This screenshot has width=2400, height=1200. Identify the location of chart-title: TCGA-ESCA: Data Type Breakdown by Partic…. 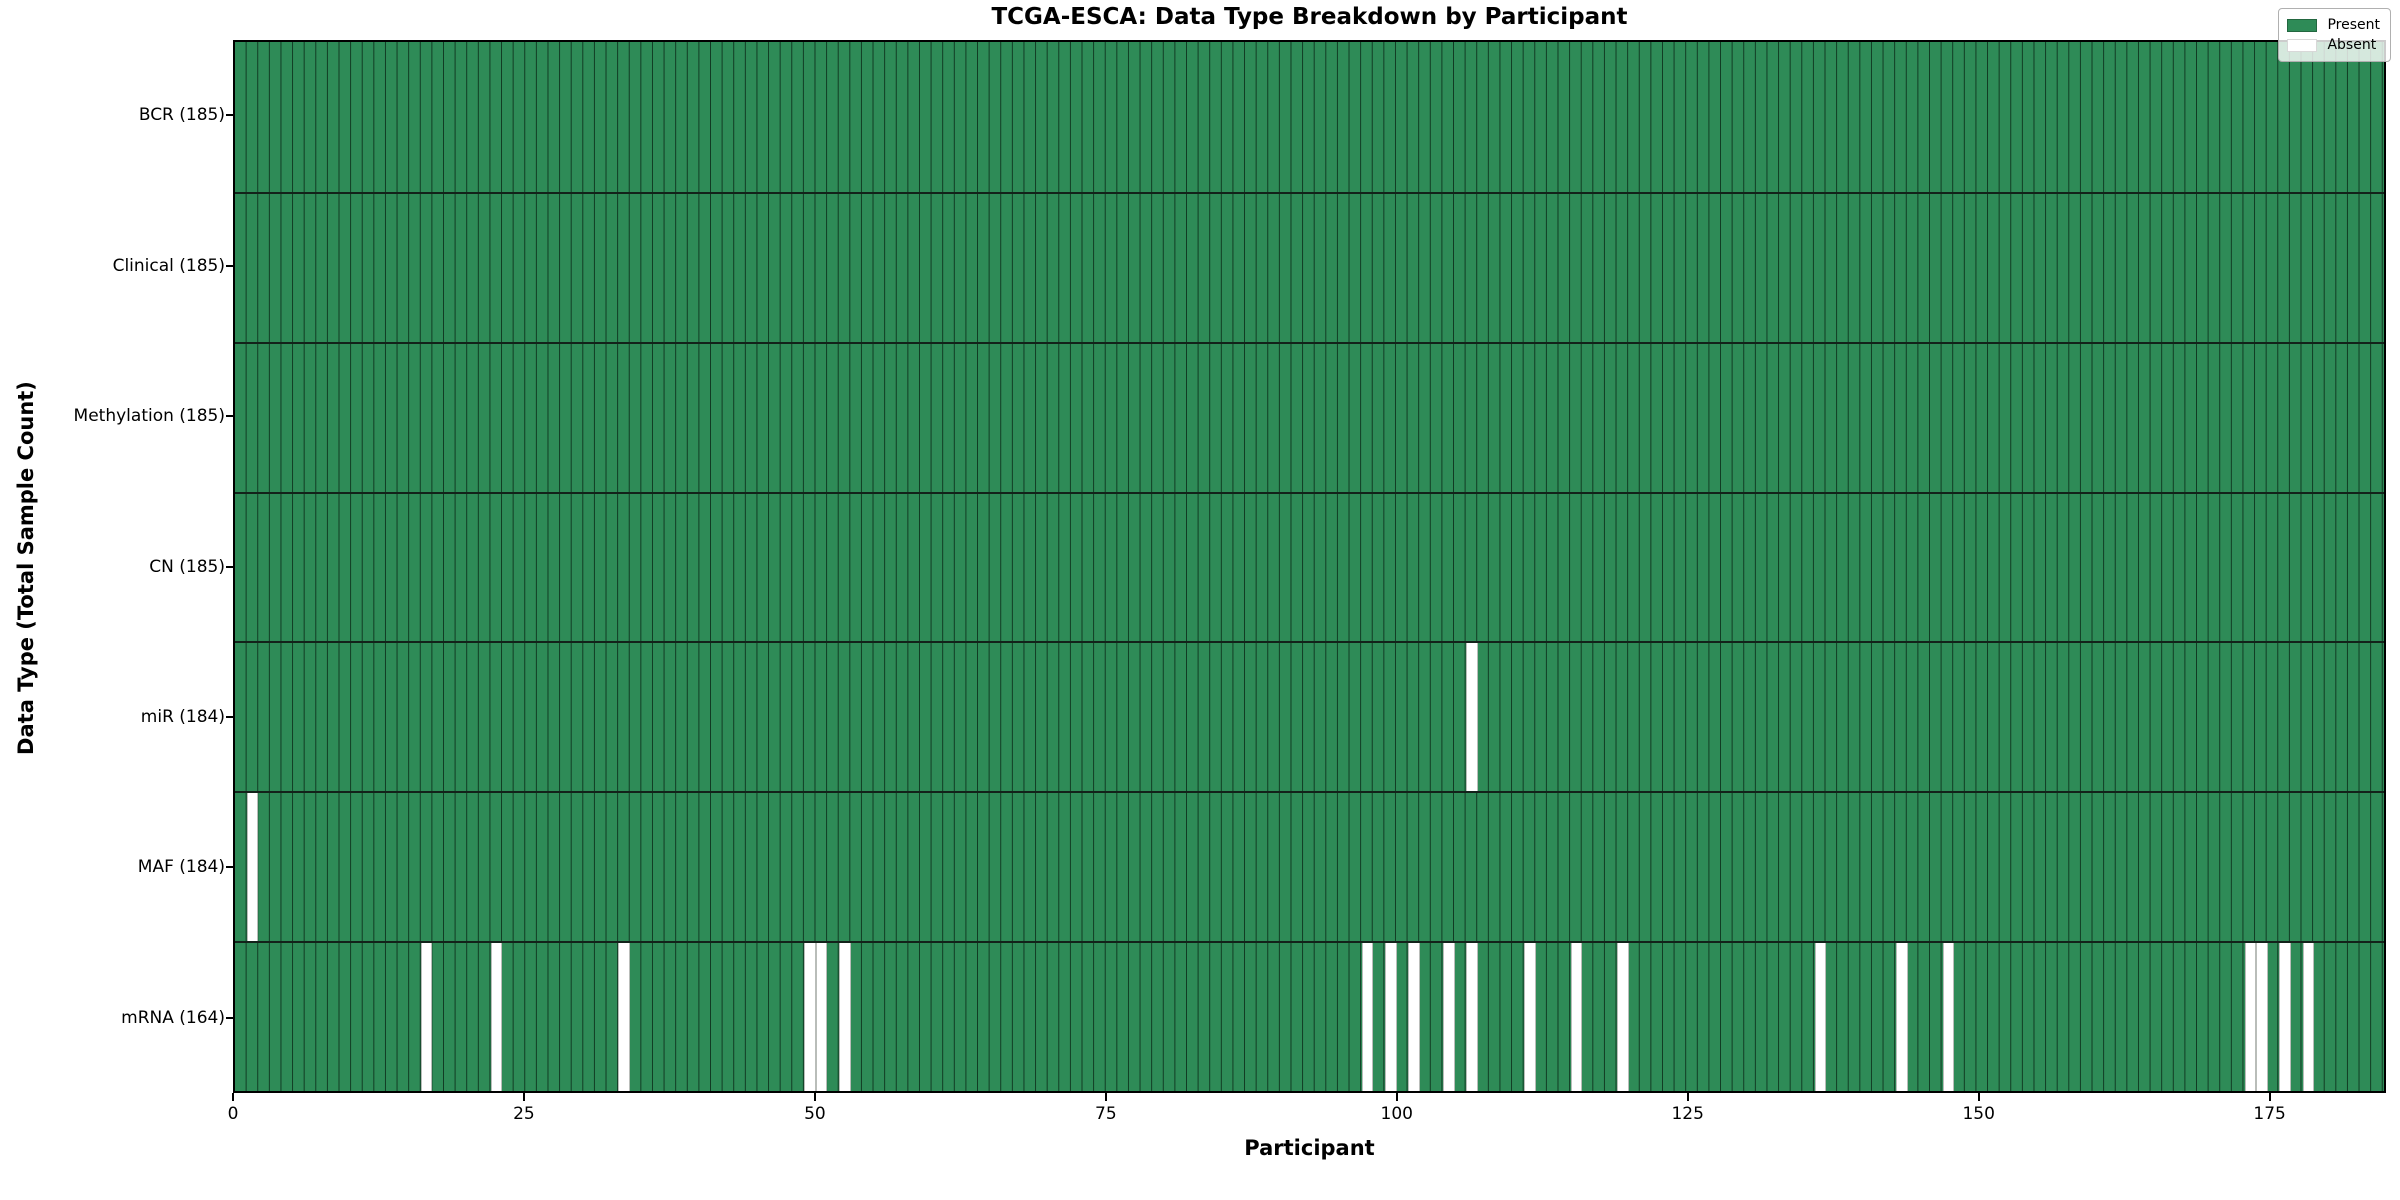
(1309, 17).